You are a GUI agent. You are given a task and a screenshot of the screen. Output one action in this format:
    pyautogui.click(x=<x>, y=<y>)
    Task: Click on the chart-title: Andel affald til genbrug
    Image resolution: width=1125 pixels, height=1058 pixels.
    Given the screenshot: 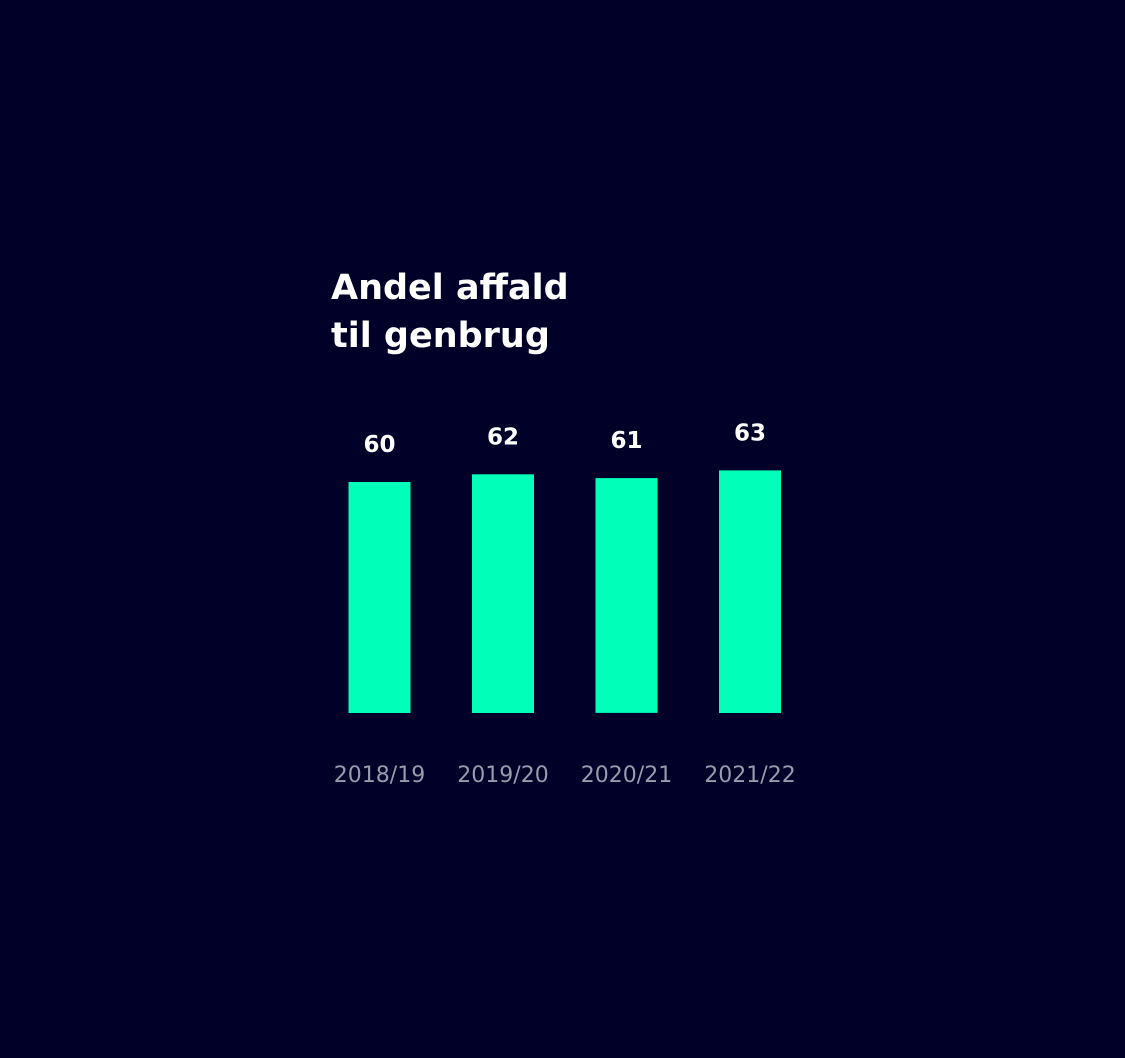 What is the action you would take?
    pyautogui.click(x=450, y=312)
    